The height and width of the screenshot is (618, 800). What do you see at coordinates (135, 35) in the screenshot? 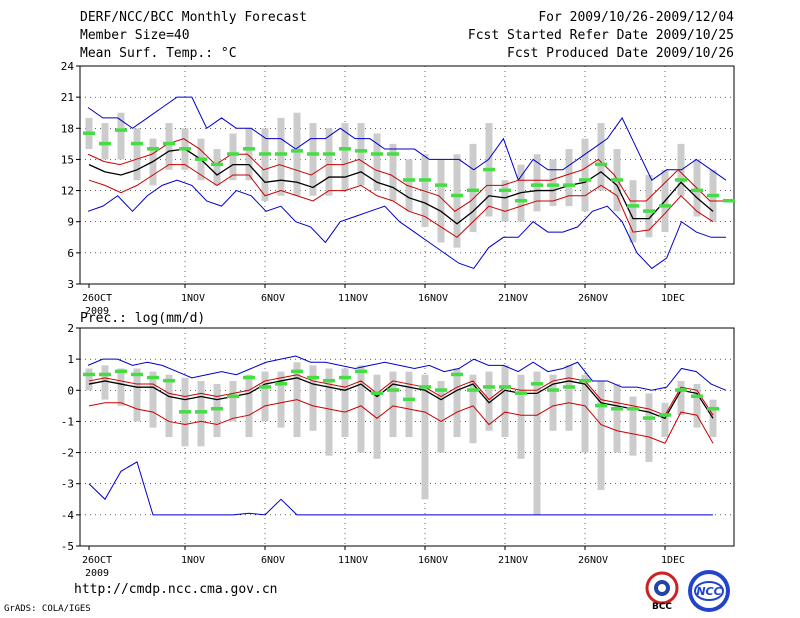
I see `member-size-label: Member Size=40` at bounding box center [135, 35].